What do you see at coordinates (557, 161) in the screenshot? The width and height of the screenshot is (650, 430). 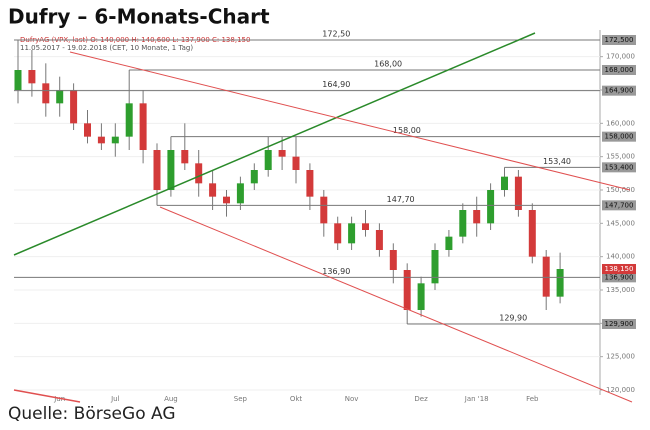 I see `level-label: 153,40` at bounding box center [557, 161].